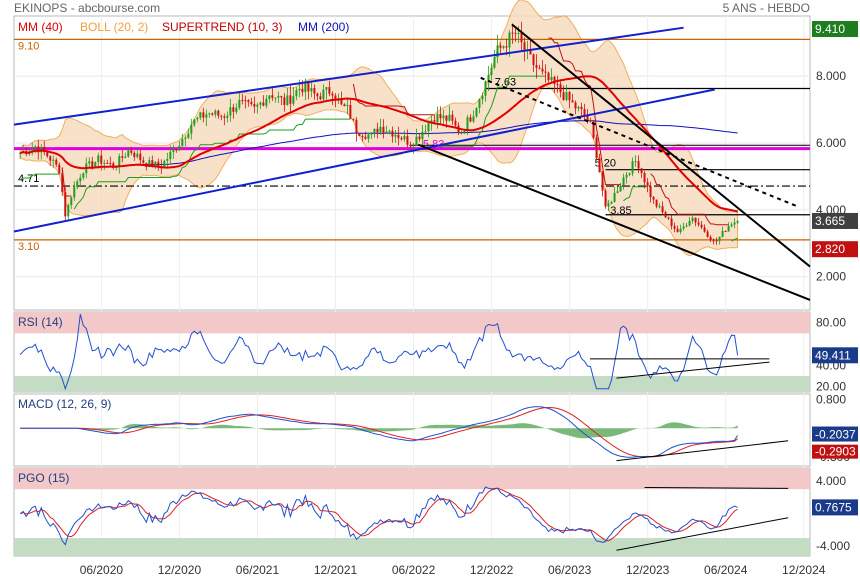 The height and width of the screenshot is (580, 860). What do you see at coordinates (379, 514) in the screenshot?
I see `pgo-signal-line` at bounding box center [379, 514].